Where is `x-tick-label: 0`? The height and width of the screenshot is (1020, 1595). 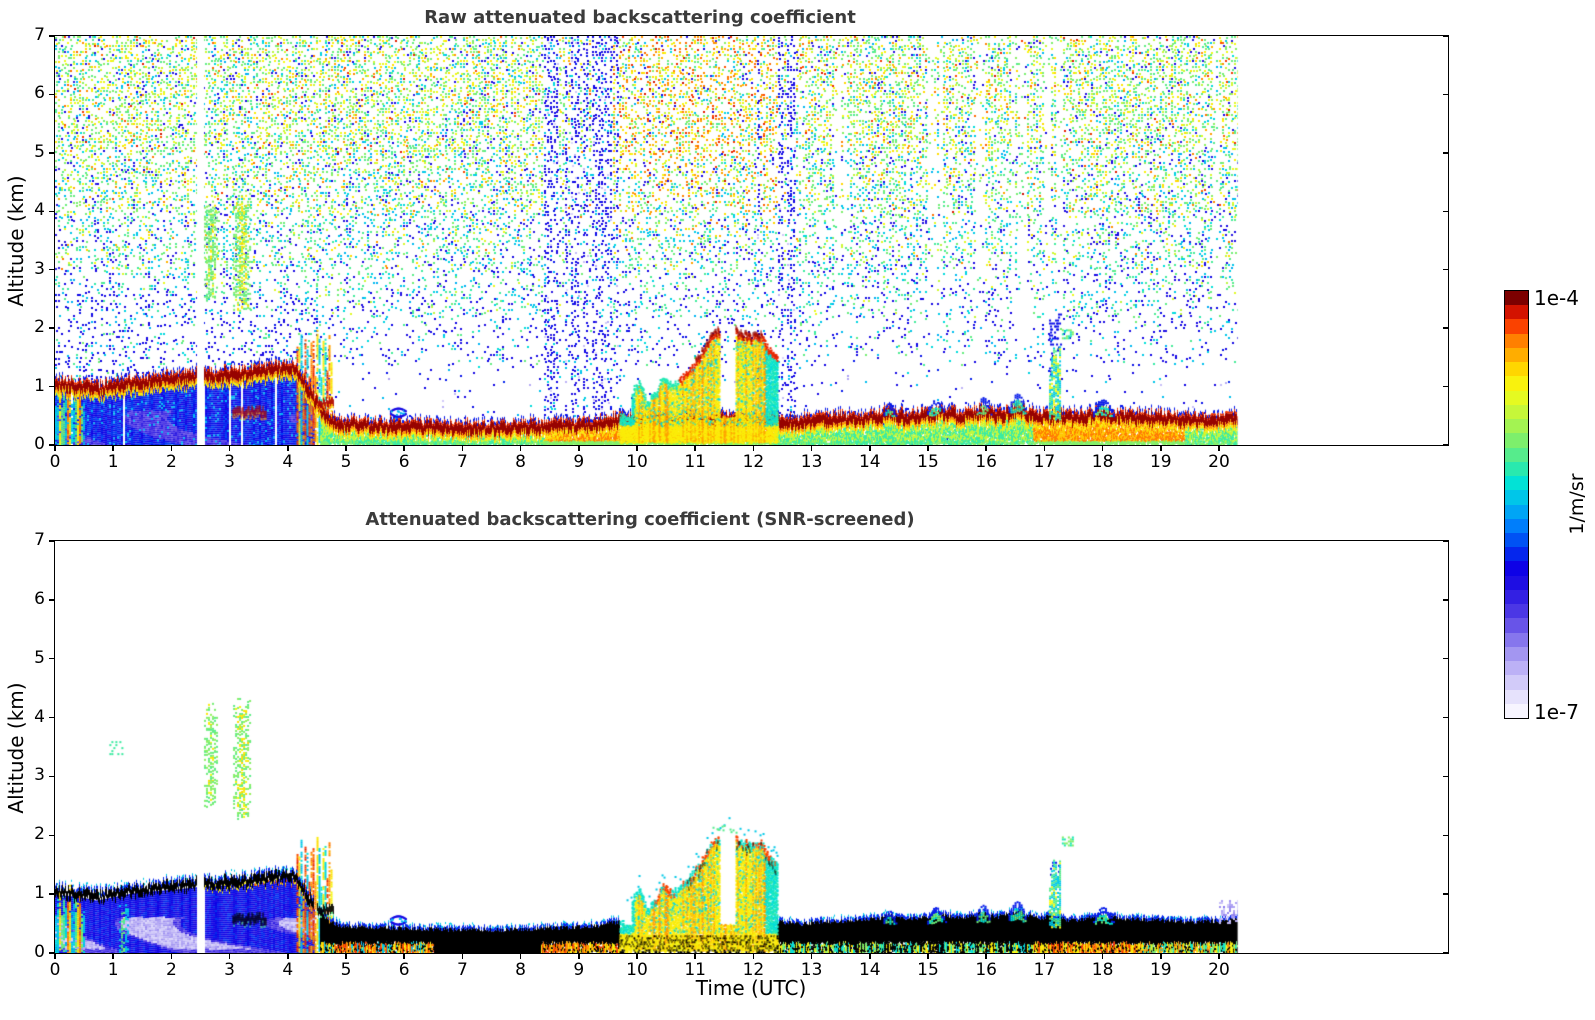 x-tick-label: 0 is located at coordinates (55, 970).